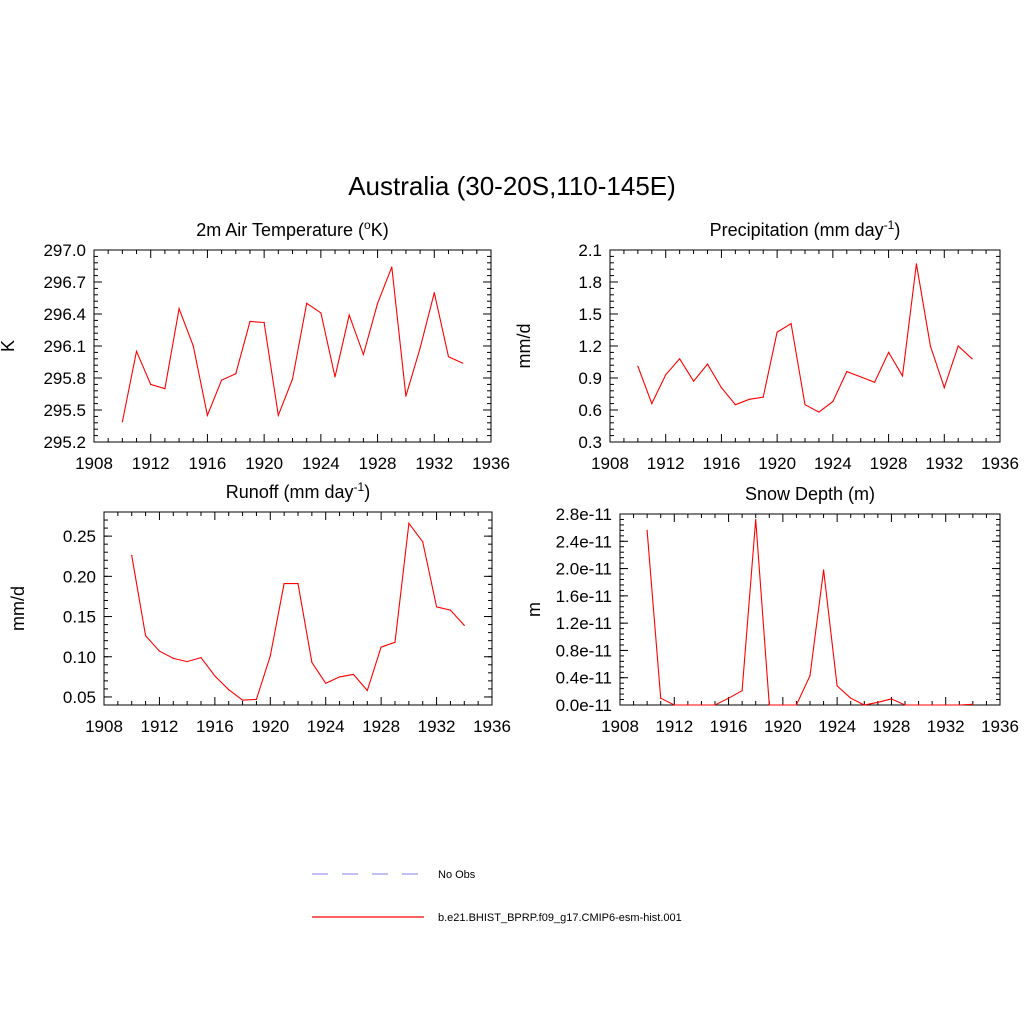  What do you see at coordinates (584, 514) in the screenshot?
I see `y-tick-label: 2.8e-11` at bounding box center [584, 514].